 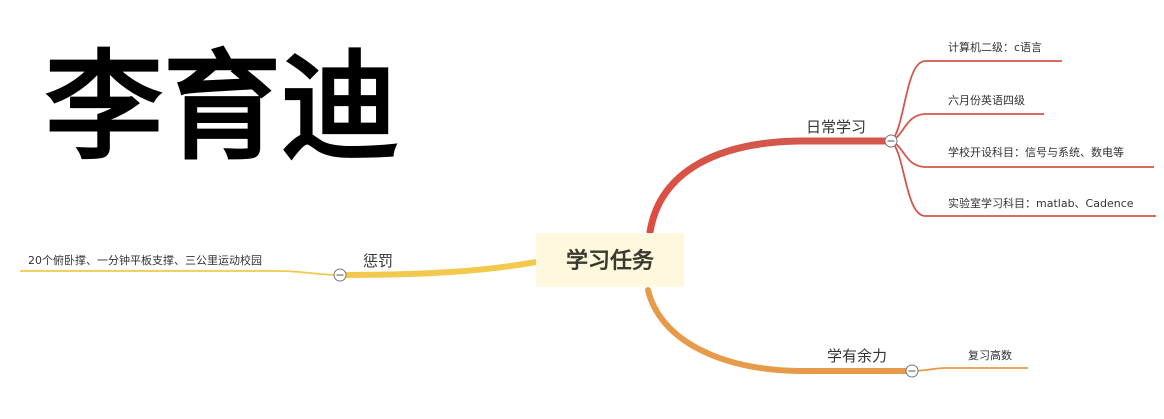 I want to click on leaf-label-review-math: 复习高数, so click(x=990, y=355).